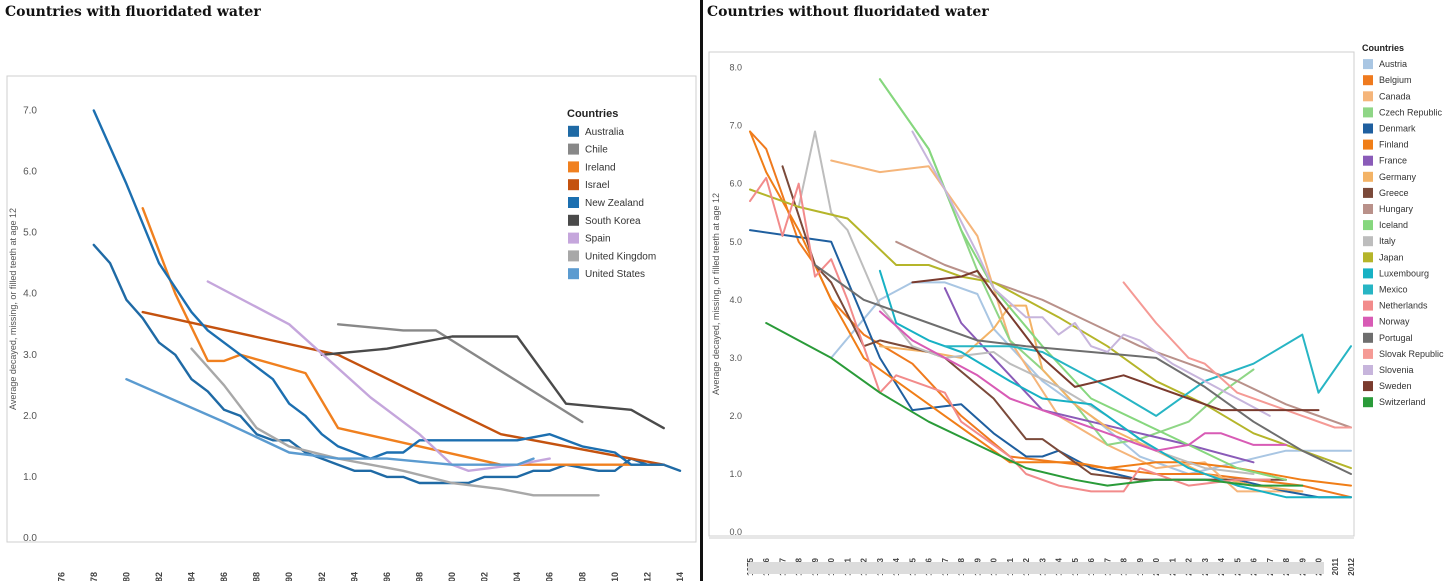 This screenshot has height=581, width=1456. Describe the element at coordinates (620, 256) in the screenshot. I see `legend-item-label: United Kingdom` at that location.